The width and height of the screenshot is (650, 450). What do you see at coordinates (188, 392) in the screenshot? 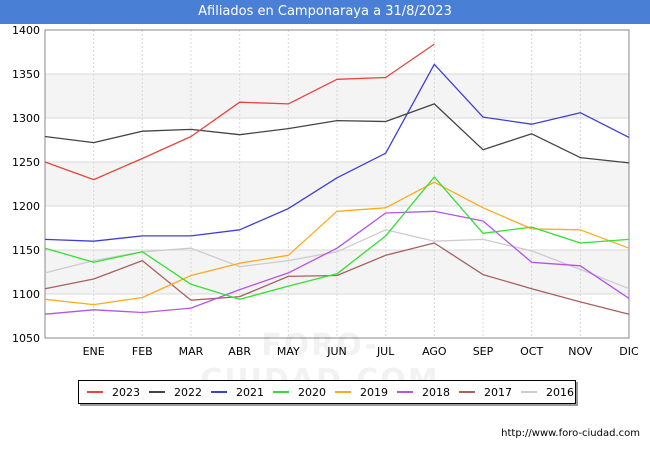
I see `legend-label: 2022` at bounding box center [188, 392].